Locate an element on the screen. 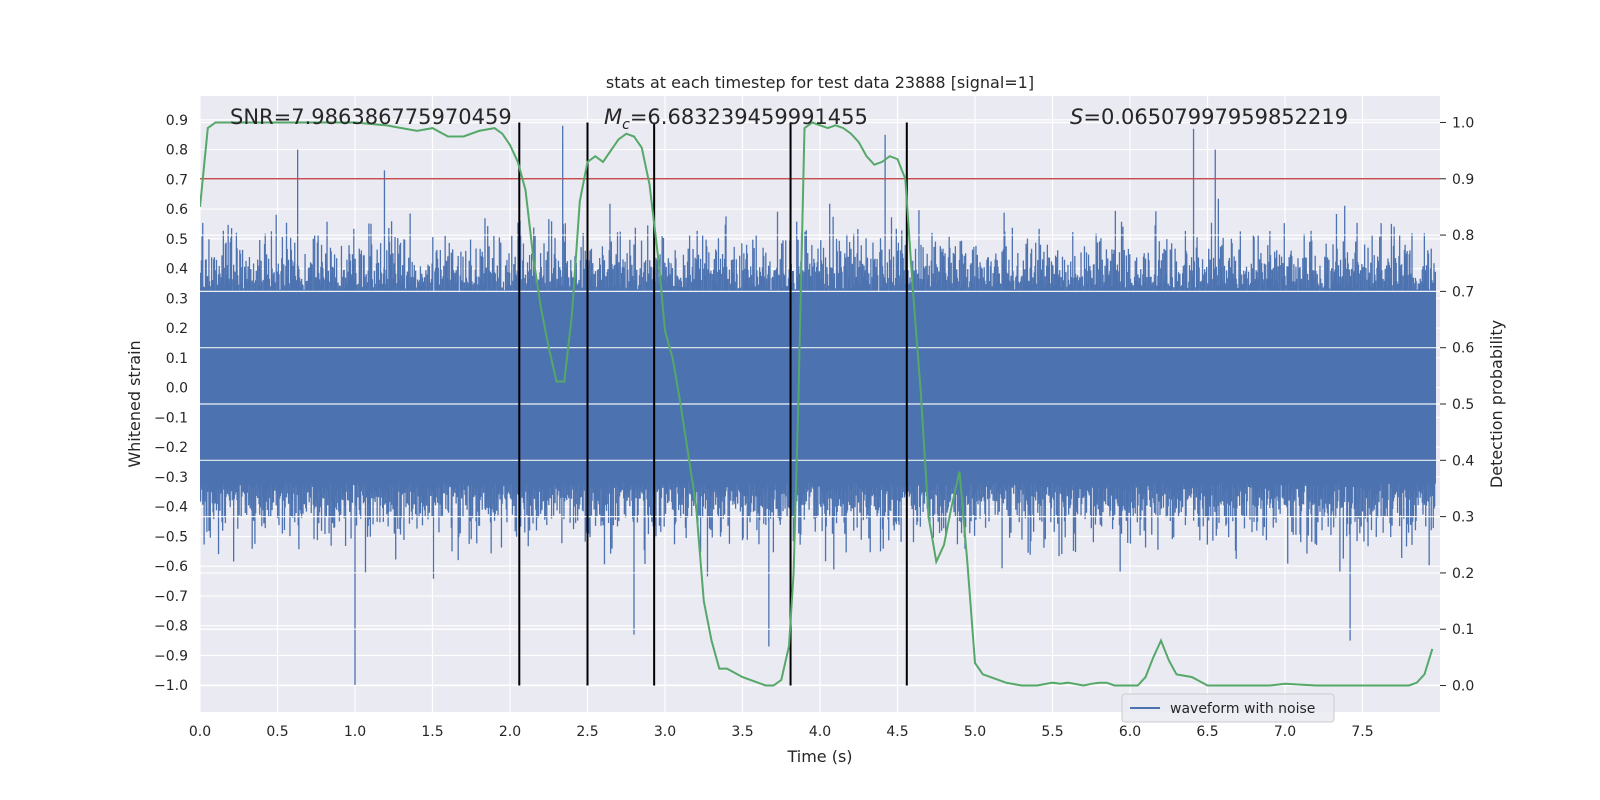  x-tick-label: 2.5 is located at coordinates (587, 732).